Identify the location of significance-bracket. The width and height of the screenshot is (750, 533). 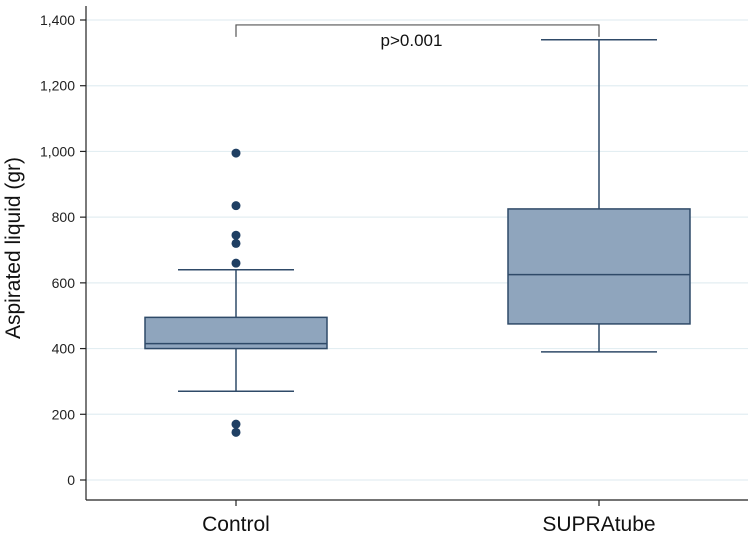
(417, 30).